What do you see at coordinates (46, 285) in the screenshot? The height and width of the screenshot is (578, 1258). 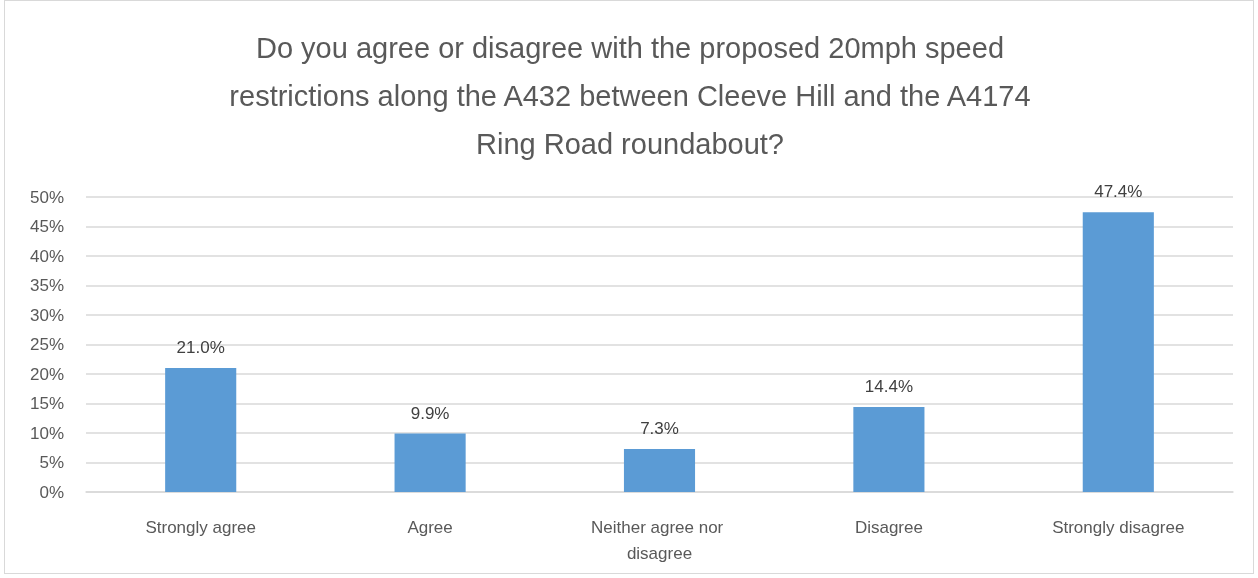 I see `y-tick-label: 35%` at bounding box center [46, 285].